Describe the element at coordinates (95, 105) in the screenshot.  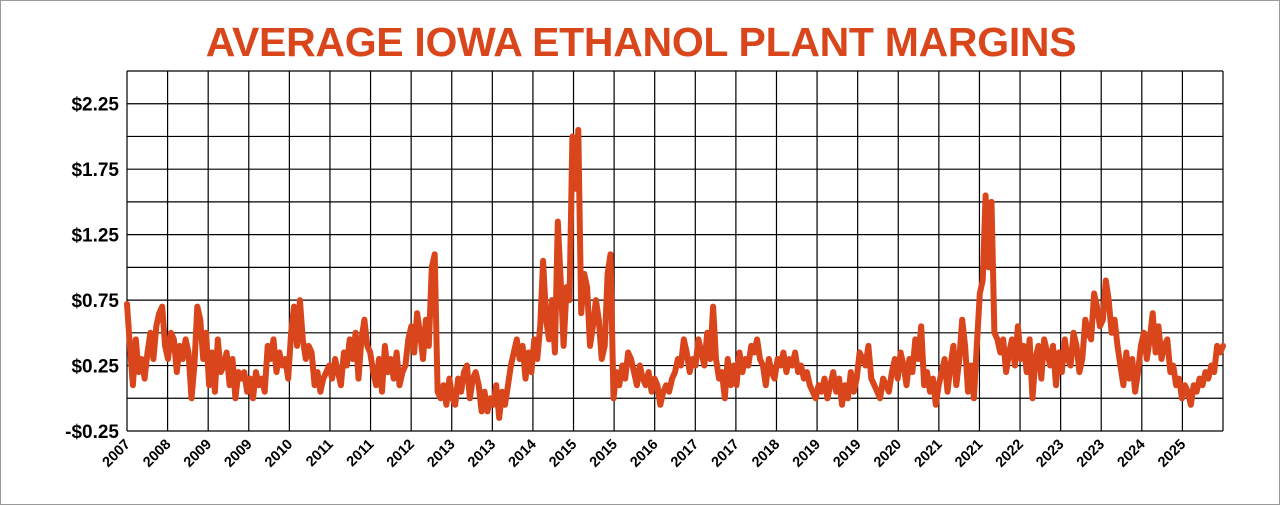
I see `y-tick-label: $2.25` at that location.